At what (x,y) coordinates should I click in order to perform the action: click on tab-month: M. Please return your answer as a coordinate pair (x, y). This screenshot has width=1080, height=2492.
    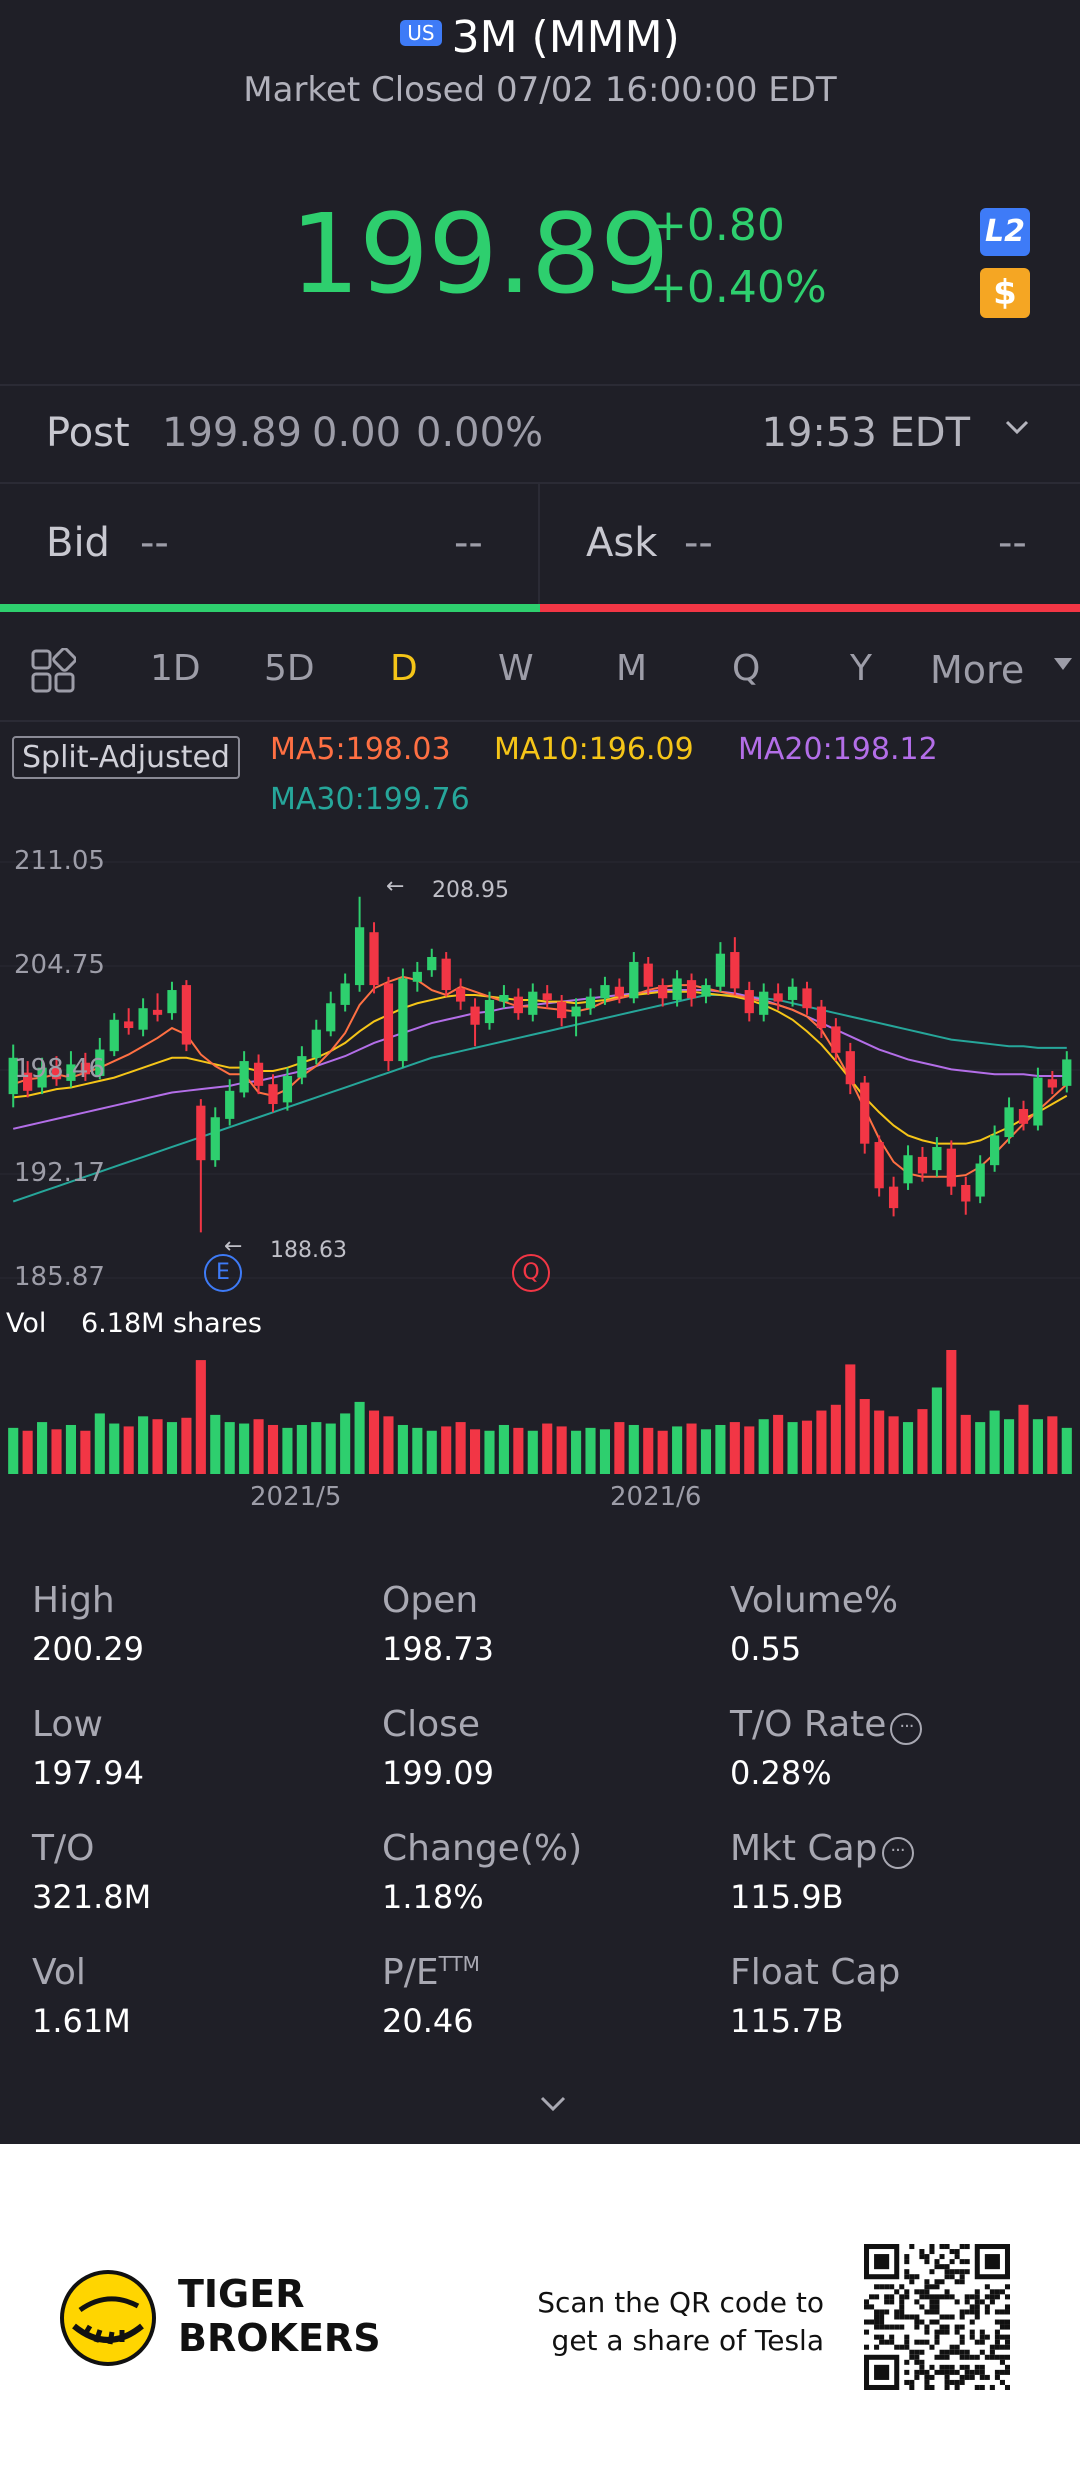
    Looking at the image, I should click on (632, 668).